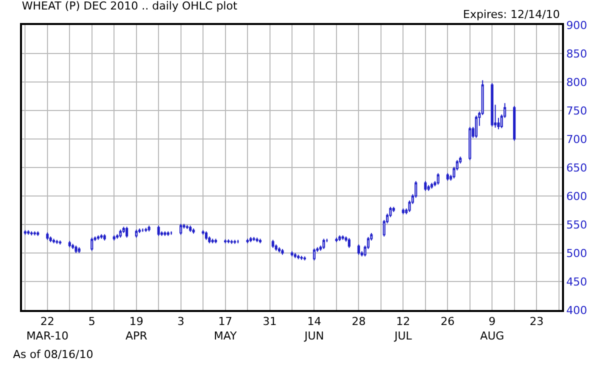 The width and height of the screenshot is (607, 366). I want to click on y-tick-label: 500, so click(577, 253).